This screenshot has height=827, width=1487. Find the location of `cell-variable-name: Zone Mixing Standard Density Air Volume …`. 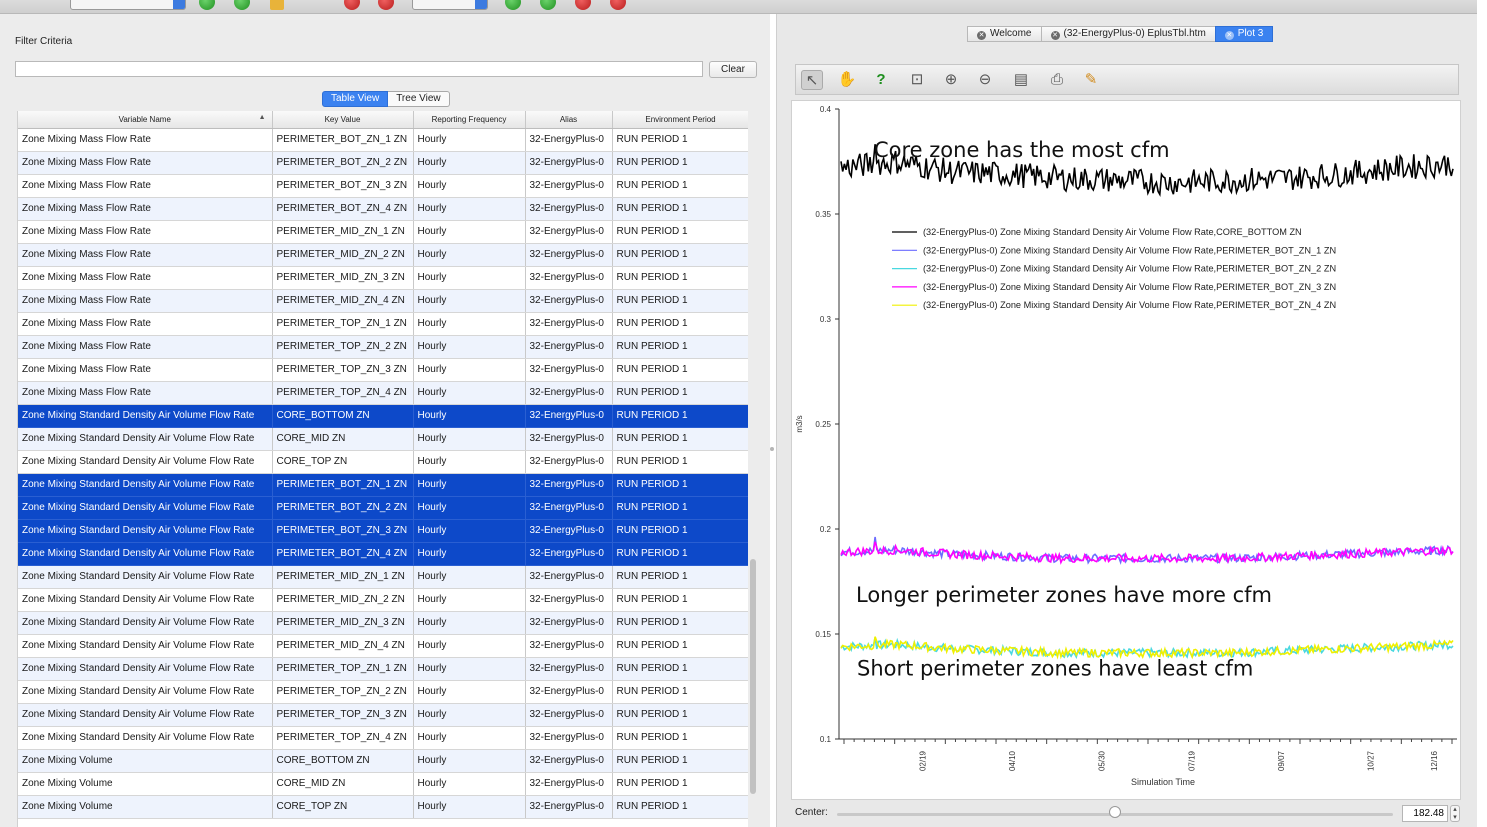

cell-variable-name: Zone Mixing Standard Density Air Volume … is located at coordinates (145, 531).